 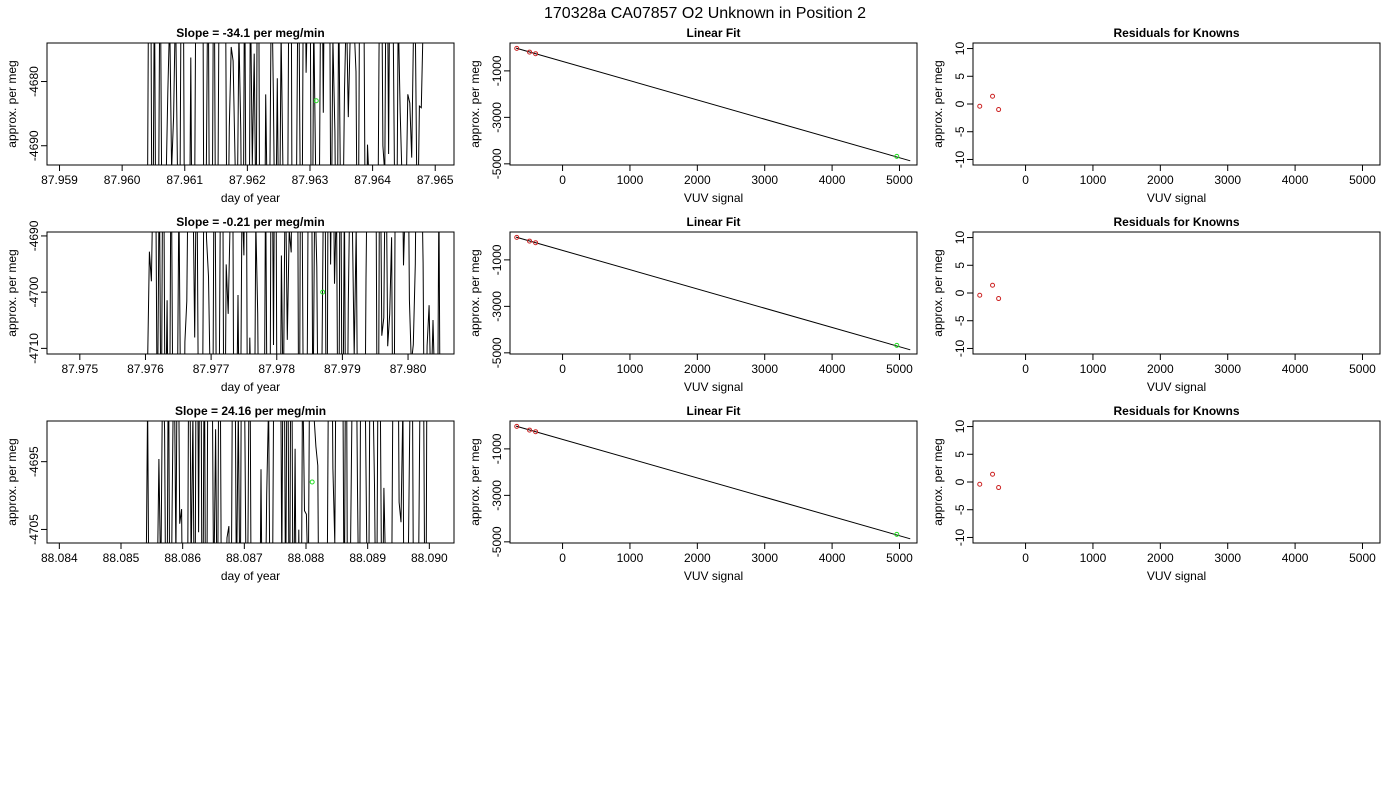 What do you see at coordinates (34, 529) in the screenshot?
I see `y-tick-label: -4705` at bounding box center [34, 529].